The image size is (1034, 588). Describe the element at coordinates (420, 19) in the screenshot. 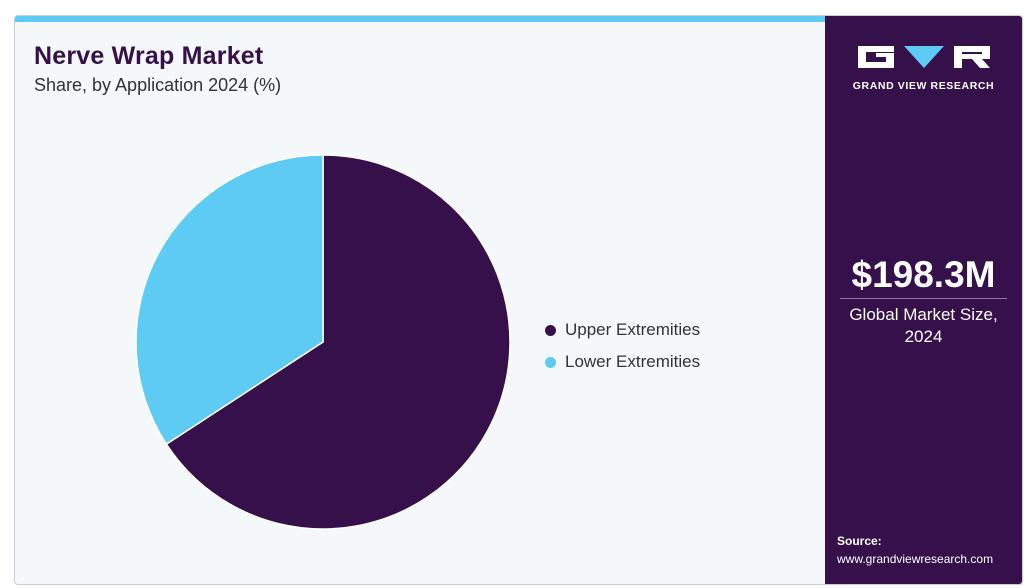

I see `accent-bar` at that location.